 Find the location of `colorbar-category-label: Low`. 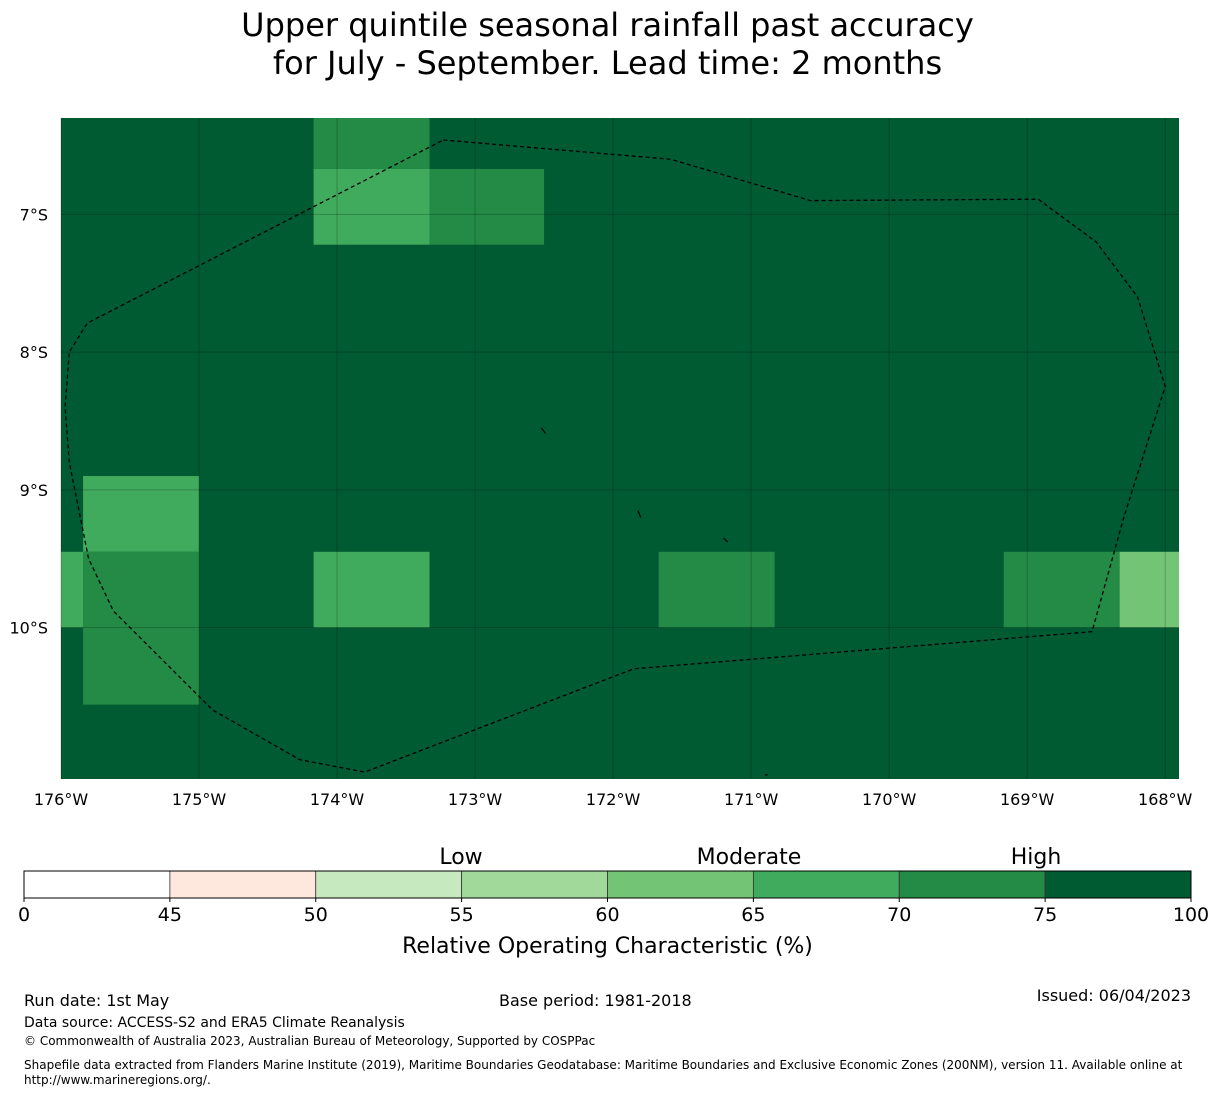

colorbar-category-label: Low is located at coordinates (460, 857).